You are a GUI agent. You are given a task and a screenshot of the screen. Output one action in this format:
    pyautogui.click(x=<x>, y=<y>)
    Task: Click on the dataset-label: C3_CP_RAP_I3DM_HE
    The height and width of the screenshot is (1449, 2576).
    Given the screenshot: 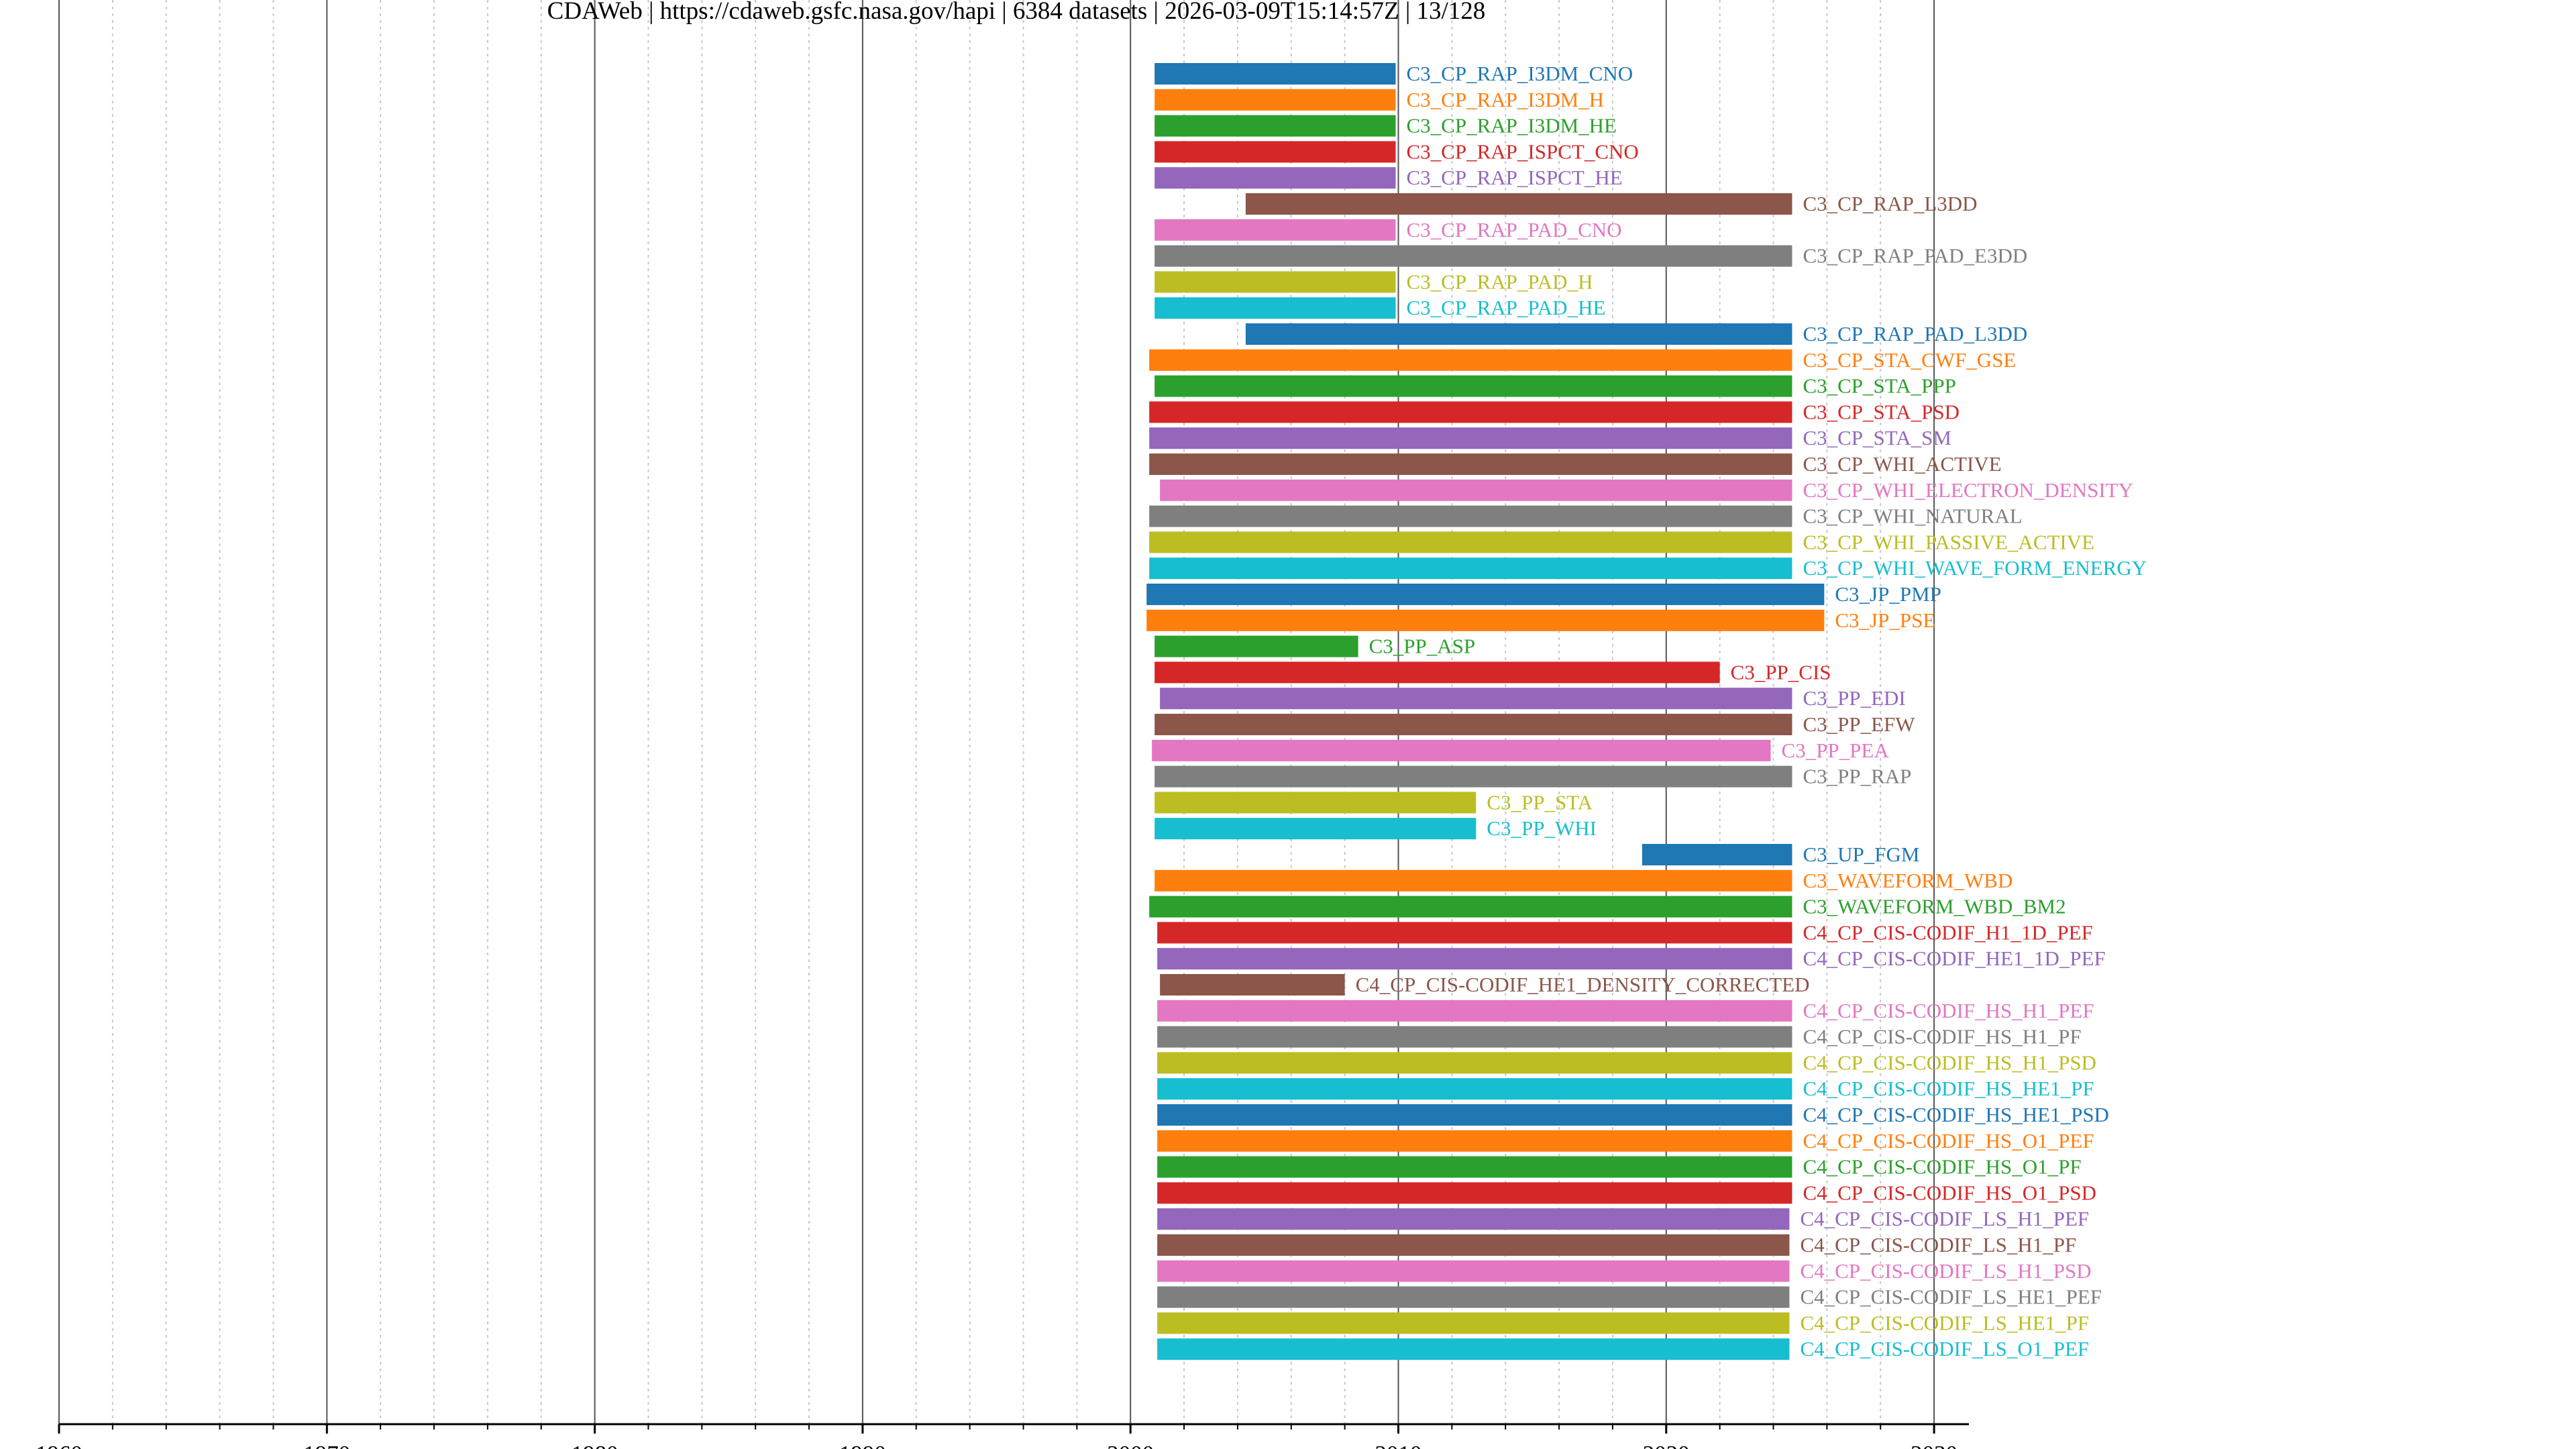 What is the action you would take?
    pyautogui.click(x=1512, y=126)
    